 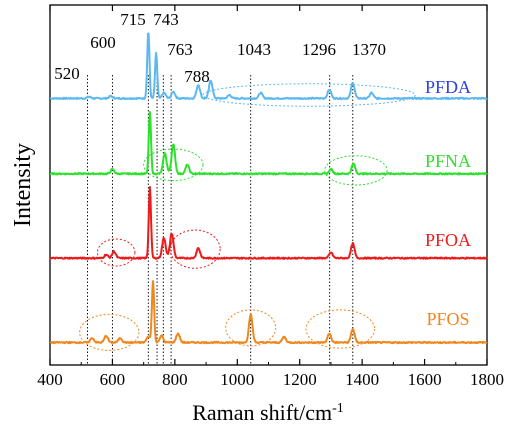 What do you see at coordinates (425, 379) in the screenshot?
I see `x-tick-label: 1600` at bounding box center [425, 379].